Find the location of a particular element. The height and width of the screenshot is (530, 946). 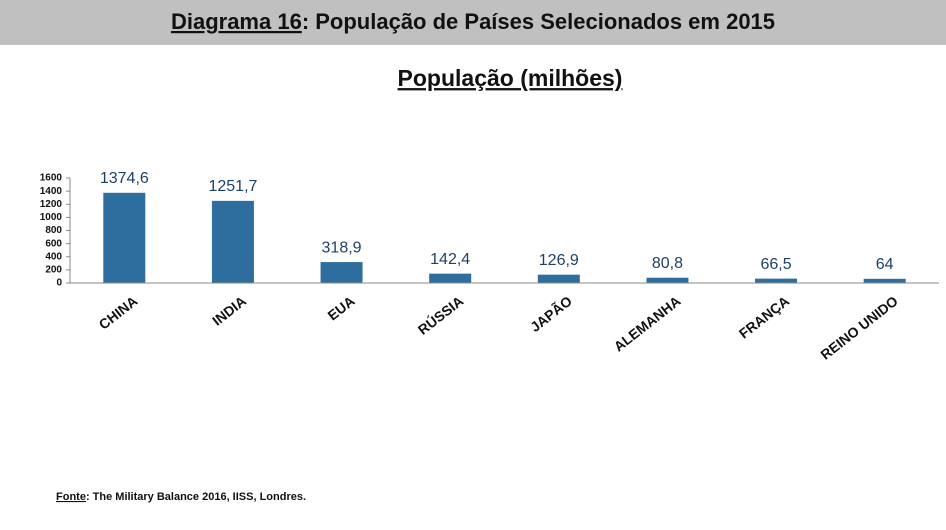

y-tick-label: 1000 is located at coordinates (51, 217).